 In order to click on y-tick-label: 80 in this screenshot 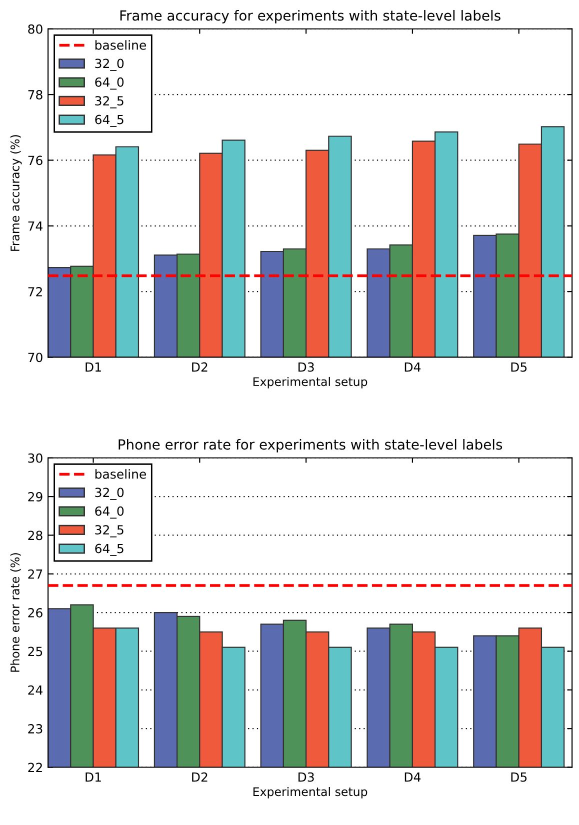, I will do `click(35, 29)`.